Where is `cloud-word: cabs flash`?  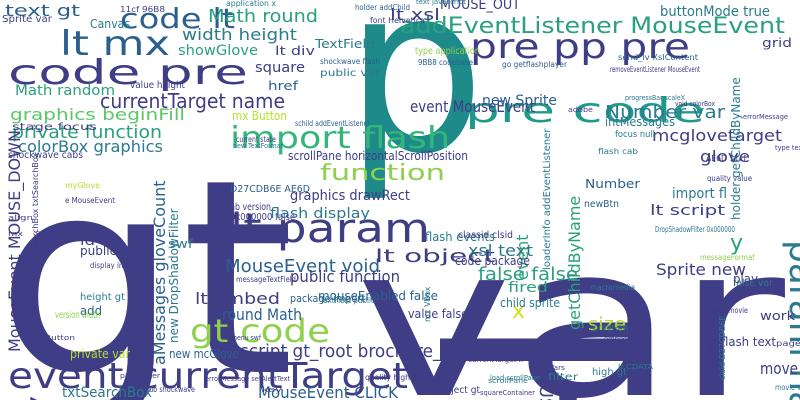
cloud-word: cabs flash is located at coordinates (433, 388).